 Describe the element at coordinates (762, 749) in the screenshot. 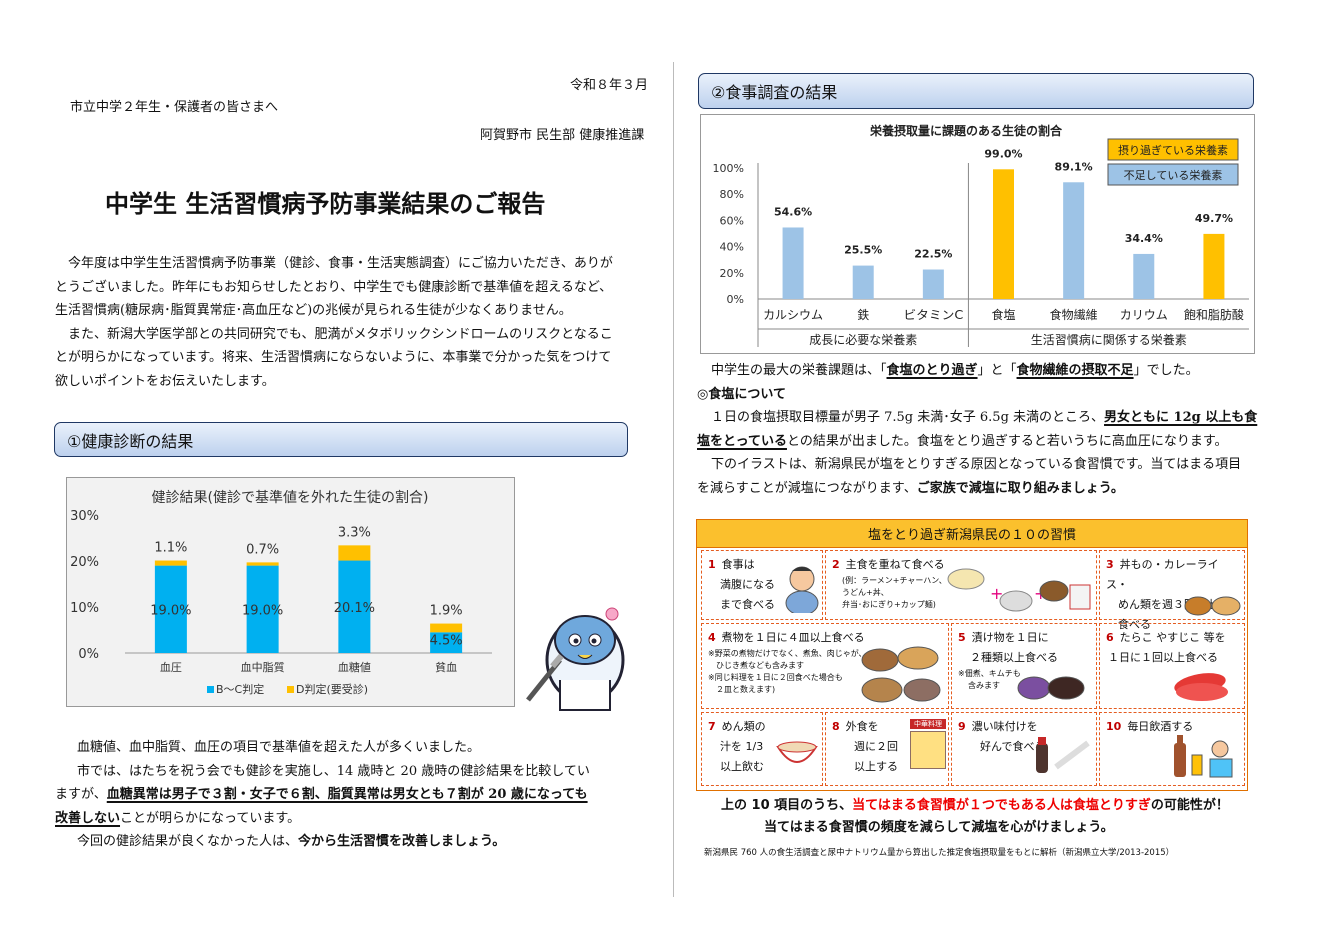

I see `habit-item-7: 7 めん類の 汁を 1/3 以上飲む` at that location.